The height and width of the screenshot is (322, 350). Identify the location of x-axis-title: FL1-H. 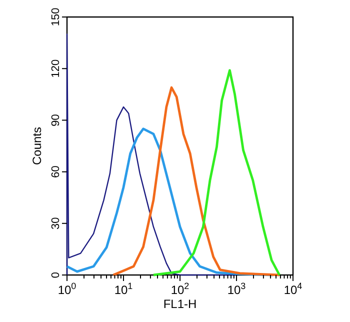
(180, 304).